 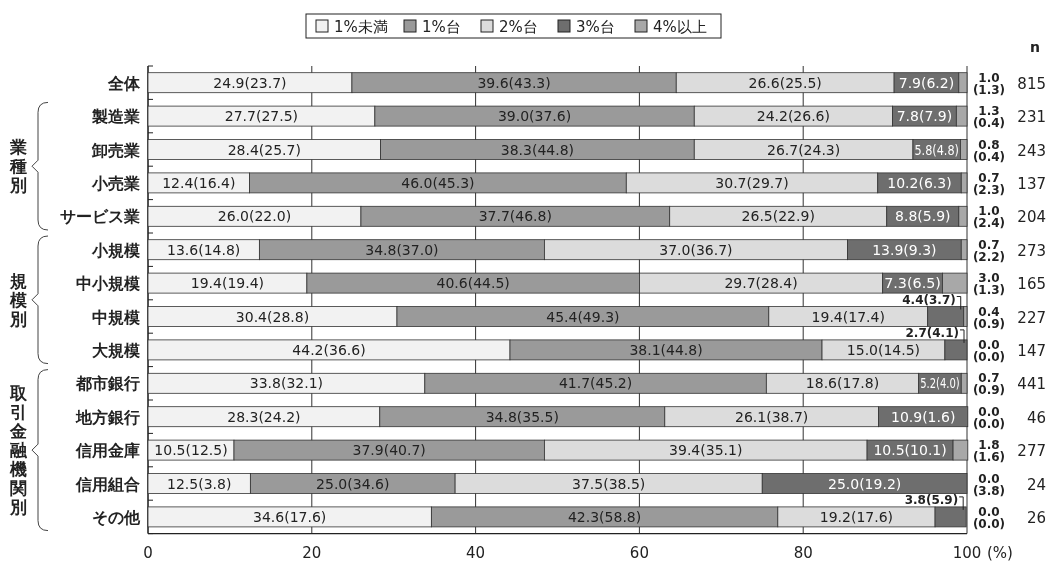 I want to click on x-tick-label: 0, so click(x=148, y=552).